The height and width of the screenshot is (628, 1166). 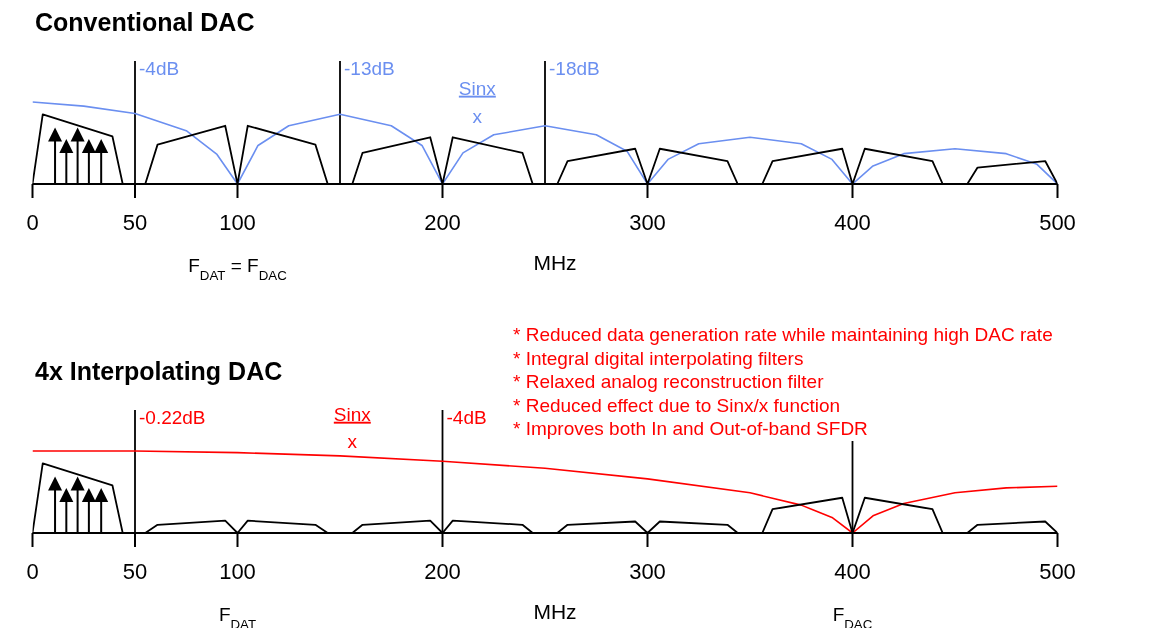 I want to click on ref-line-label: -13dB, so click(x=369, y=68).